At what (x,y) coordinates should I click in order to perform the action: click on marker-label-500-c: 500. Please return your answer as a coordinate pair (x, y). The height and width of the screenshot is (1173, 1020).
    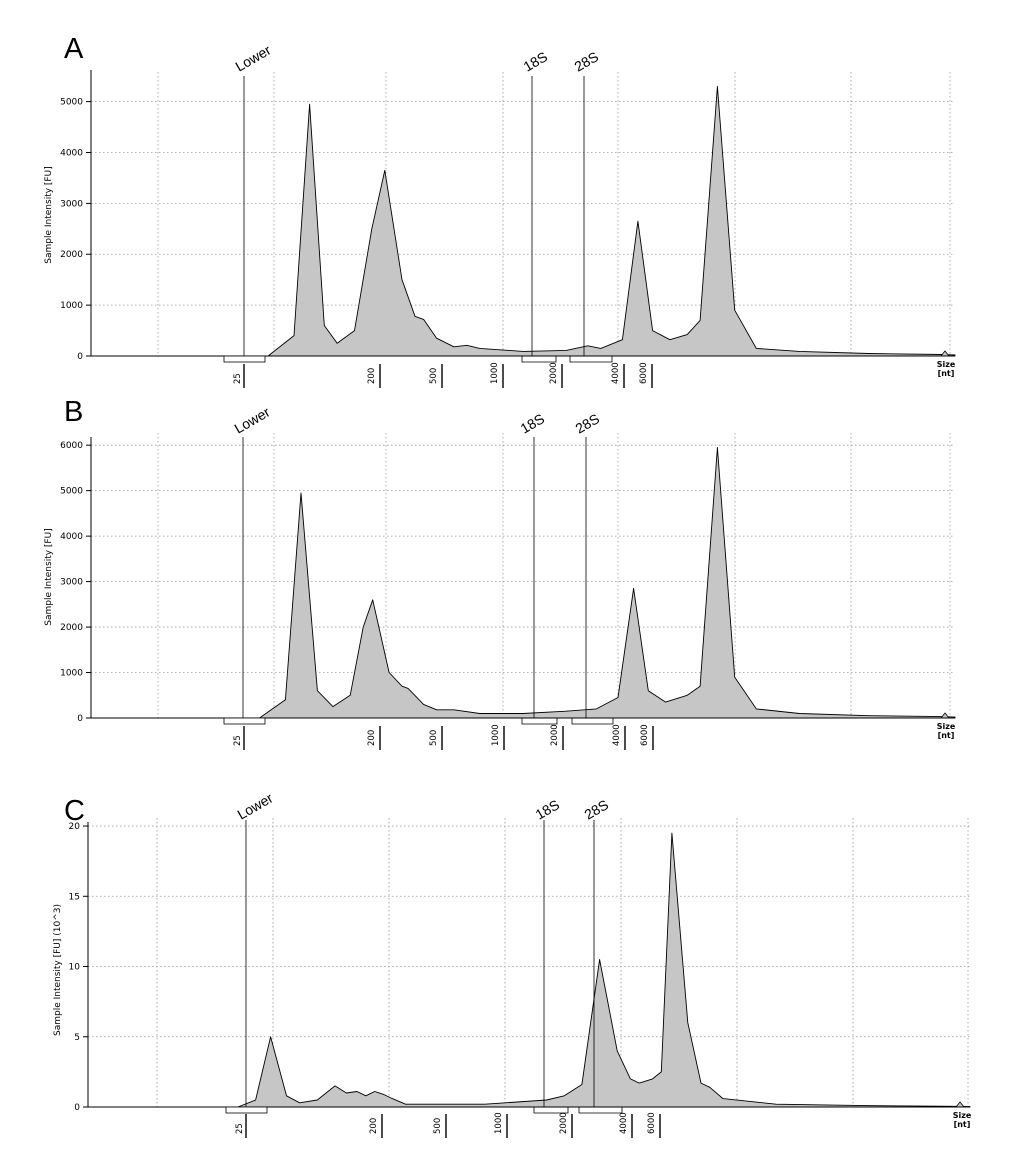
    Looking at the image, I should click on (438, 1126).